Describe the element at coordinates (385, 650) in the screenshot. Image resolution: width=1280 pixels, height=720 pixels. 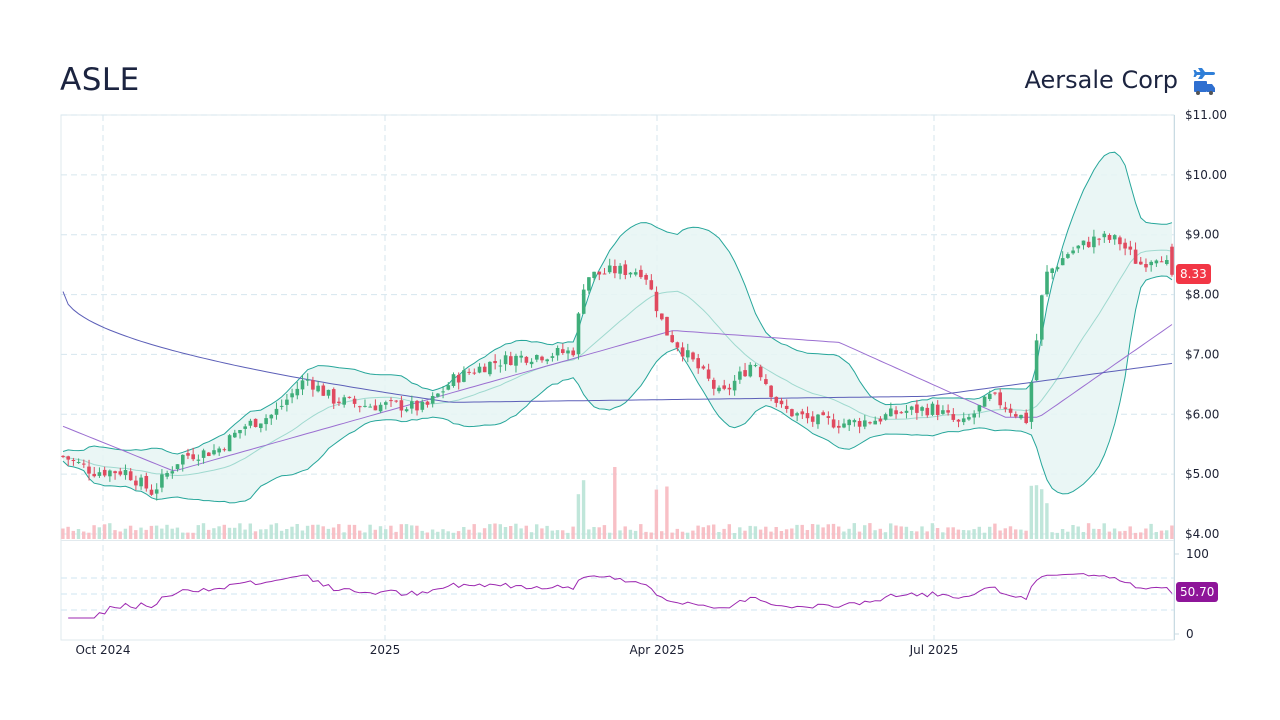
I see `time-axis-label: 2025` at that location.